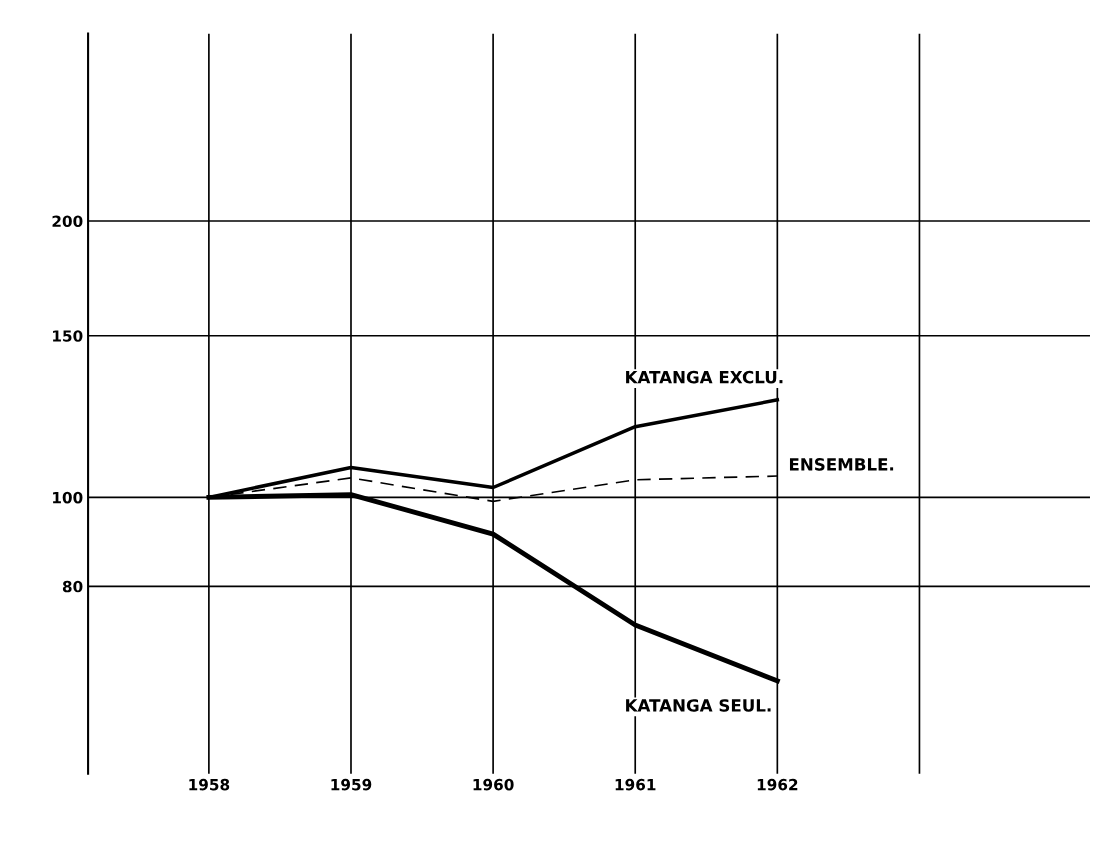 This screenshot has height=841, width=1101. I want to click on series-label: ENSEMBLE., so click(841, 464).